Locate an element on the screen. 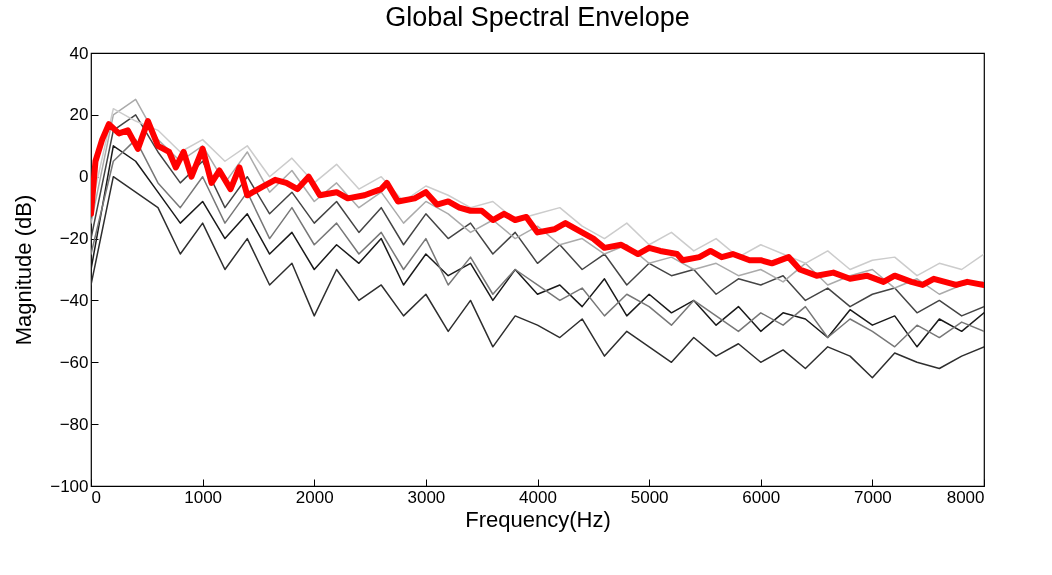 This screenshot has height=575, width=1052. y-tick-label: 0 is located at coordinates (84, 177).